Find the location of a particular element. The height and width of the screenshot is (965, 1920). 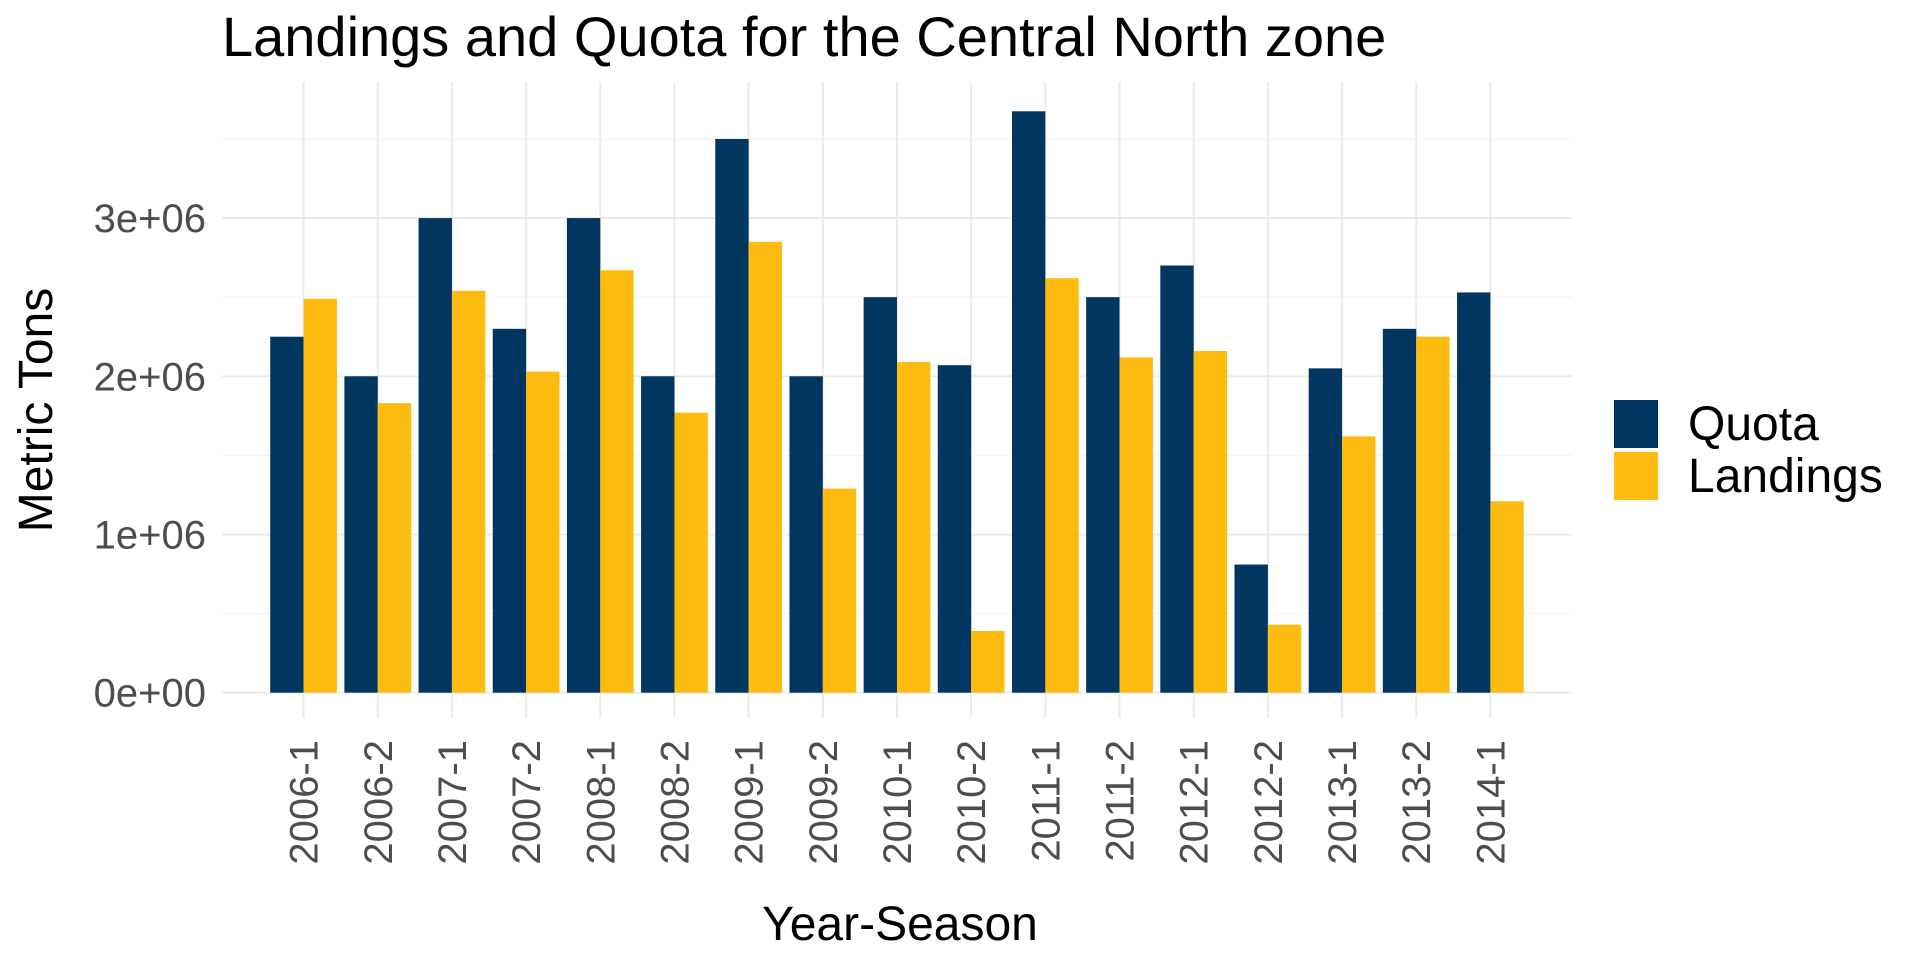

y-tick-label: 0e+00 is located at coordinates (150, 694).